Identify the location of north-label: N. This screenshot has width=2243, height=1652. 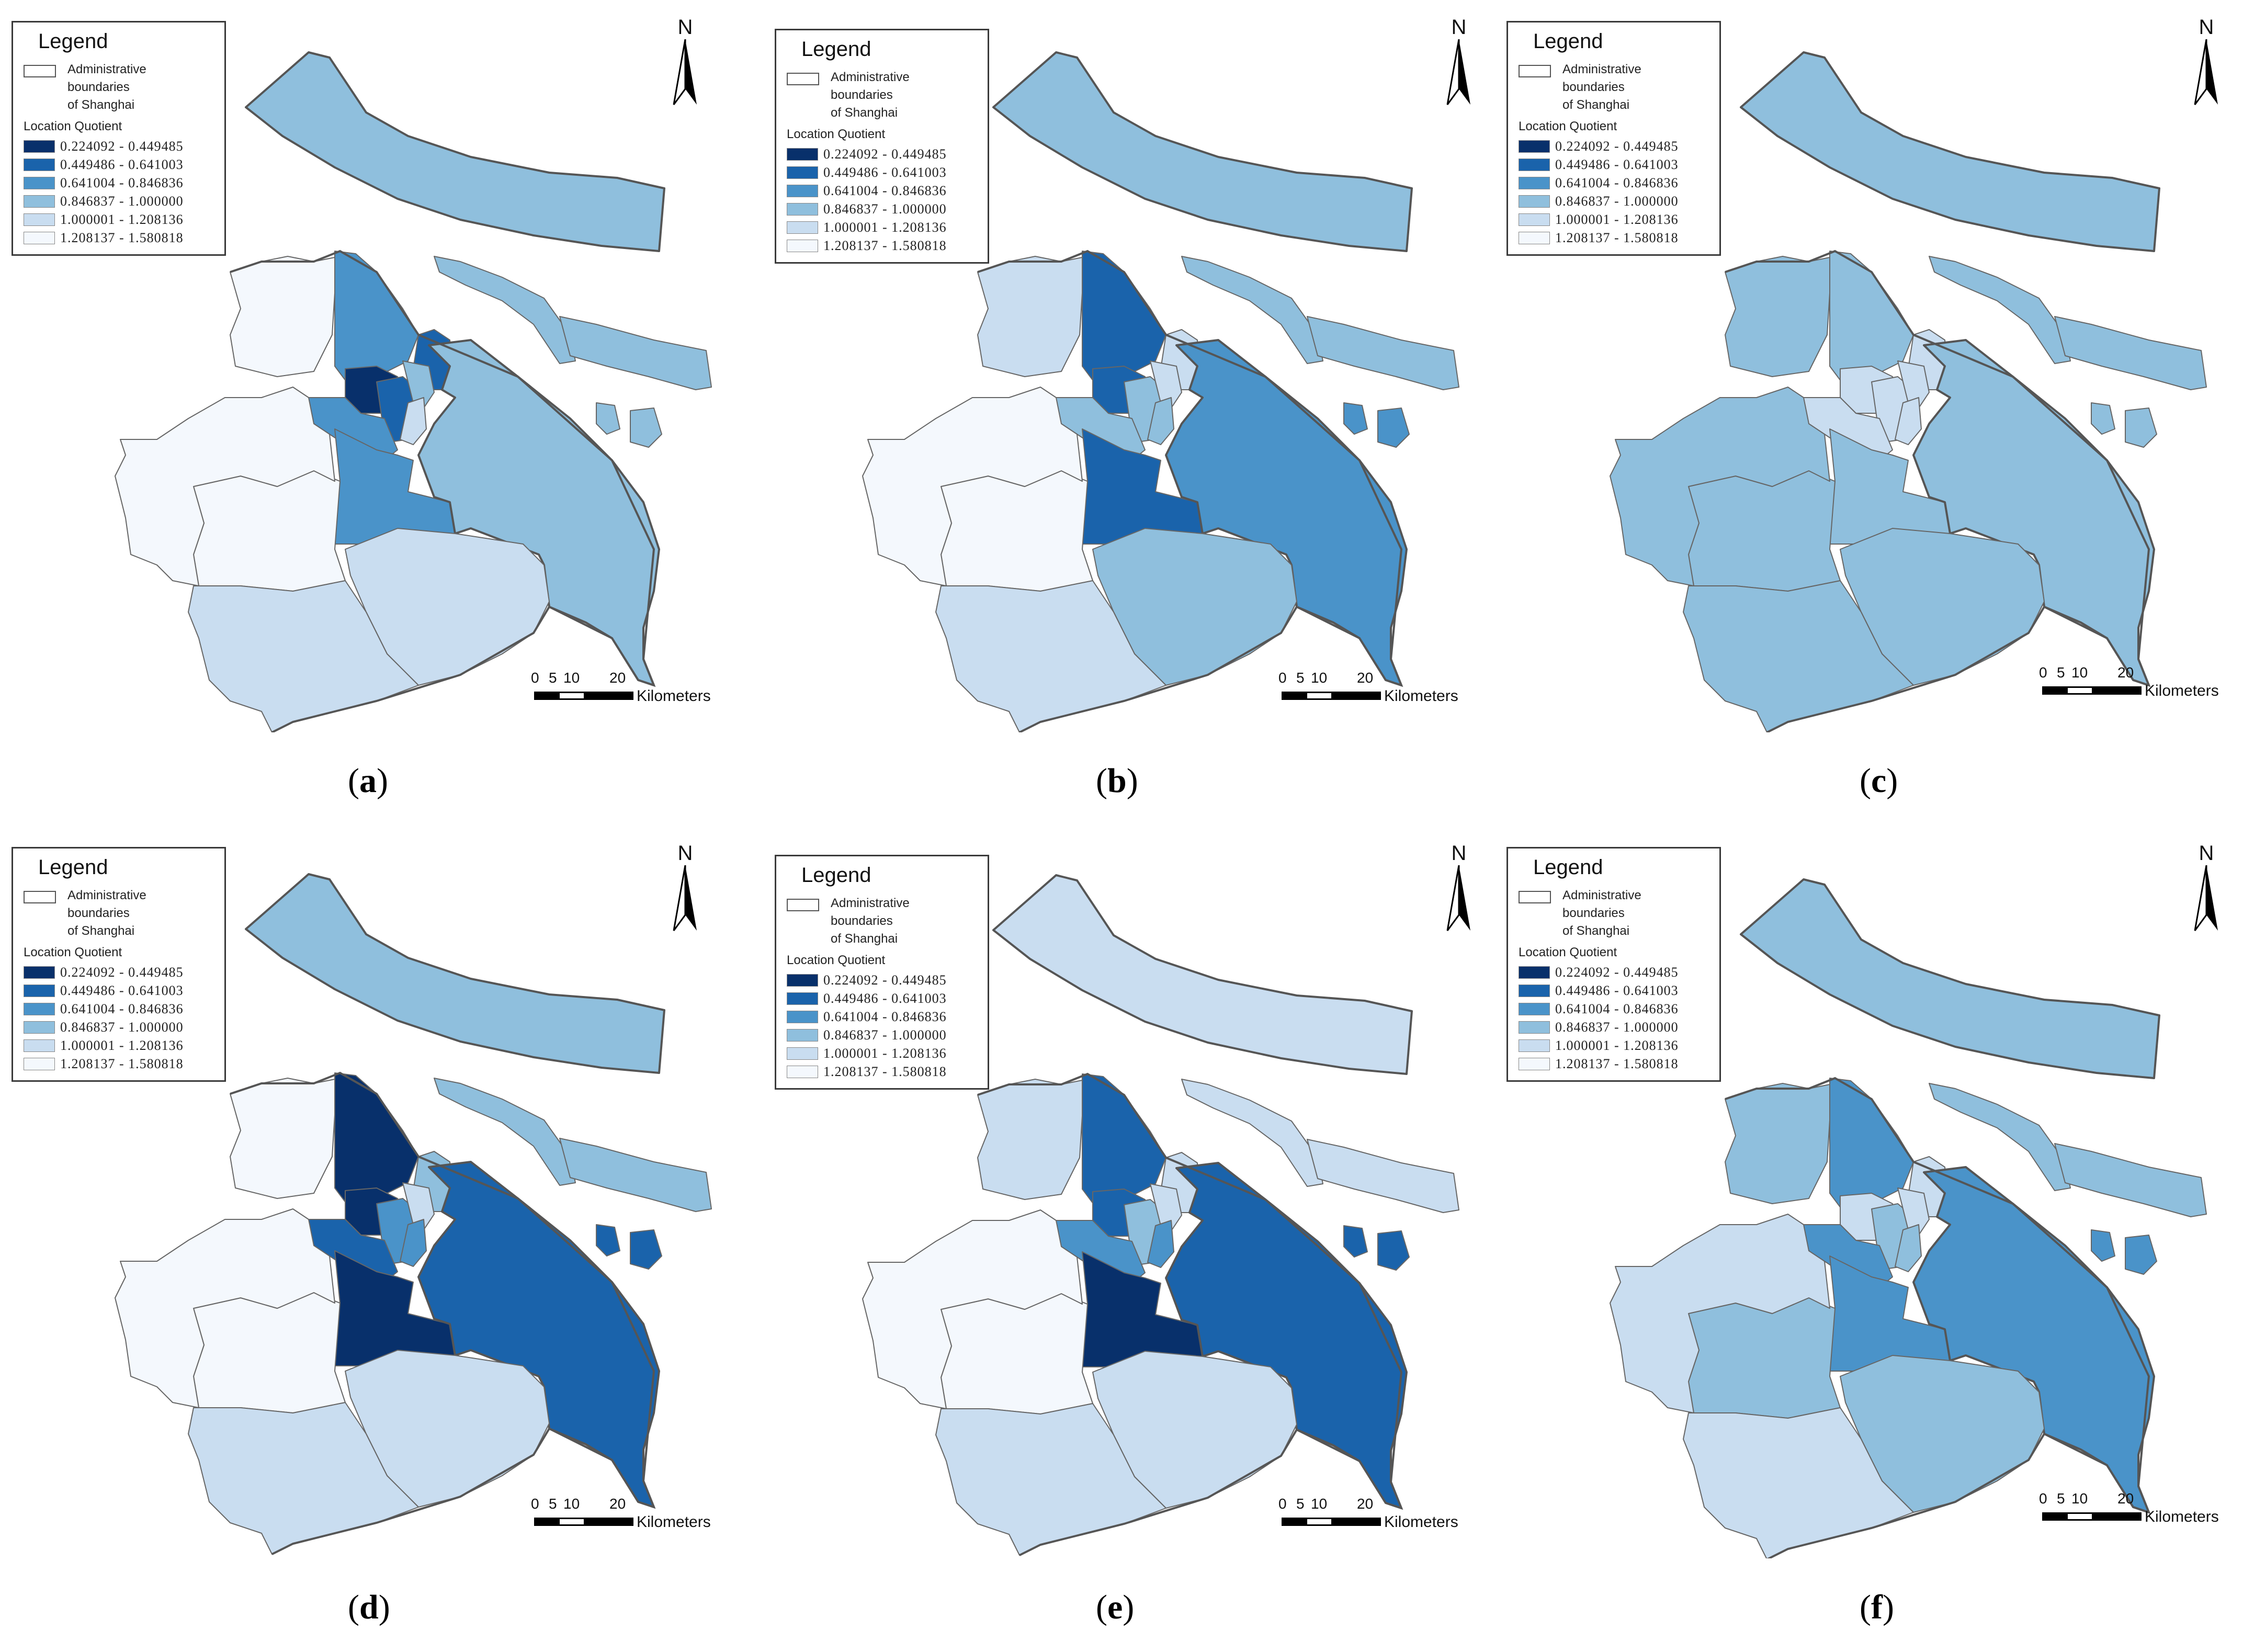
(1459, 27).